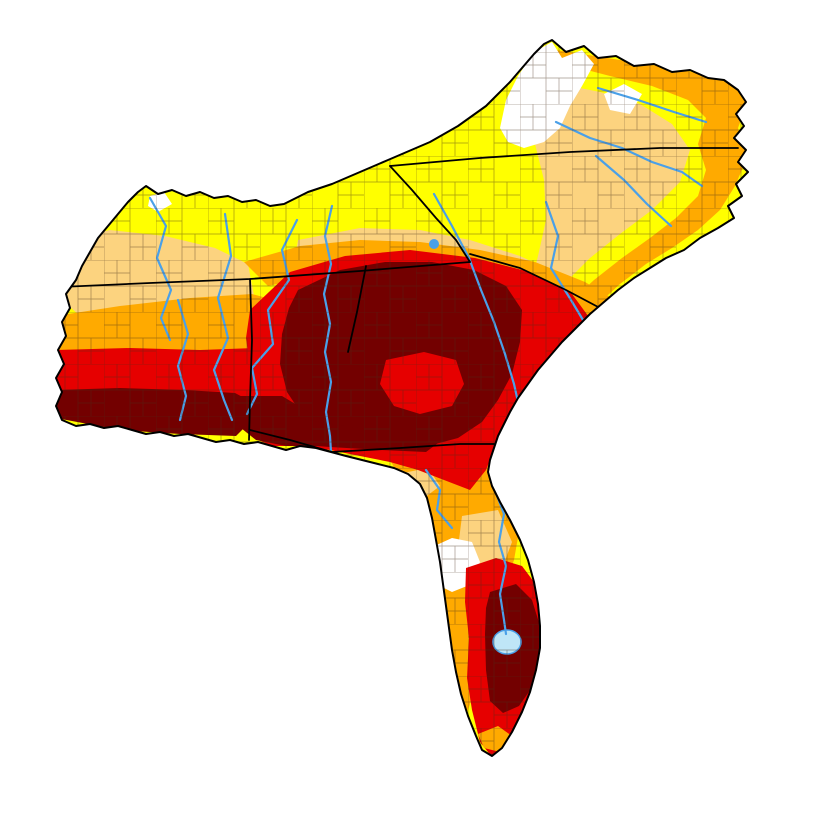 Image resolution: width=816 pixels, height=816 pixels. What do you see at coordinates (564, 157) in the screenshot?
I see `state-border-virginia-northcarolina` at bounding box center [564, 157].